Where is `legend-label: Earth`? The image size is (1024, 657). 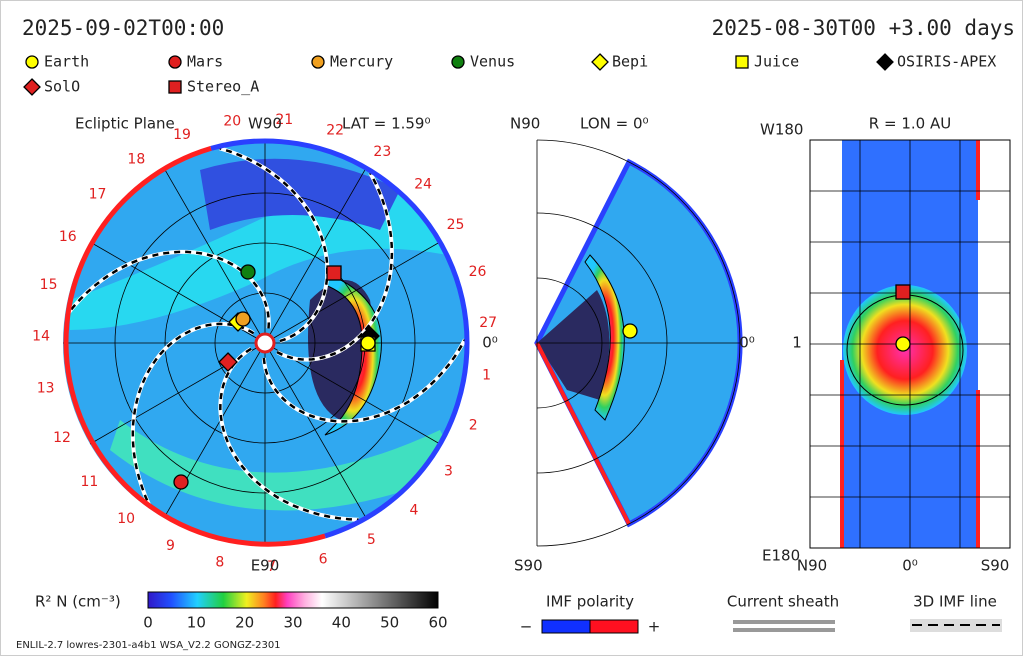
legend-label: Earth is located at coordinates (66, 62).